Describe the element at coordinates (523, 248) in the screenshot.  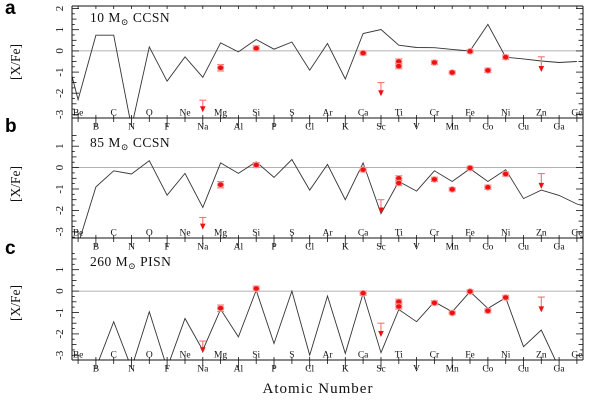
I see `element-label-Cu: Cu` at that location.